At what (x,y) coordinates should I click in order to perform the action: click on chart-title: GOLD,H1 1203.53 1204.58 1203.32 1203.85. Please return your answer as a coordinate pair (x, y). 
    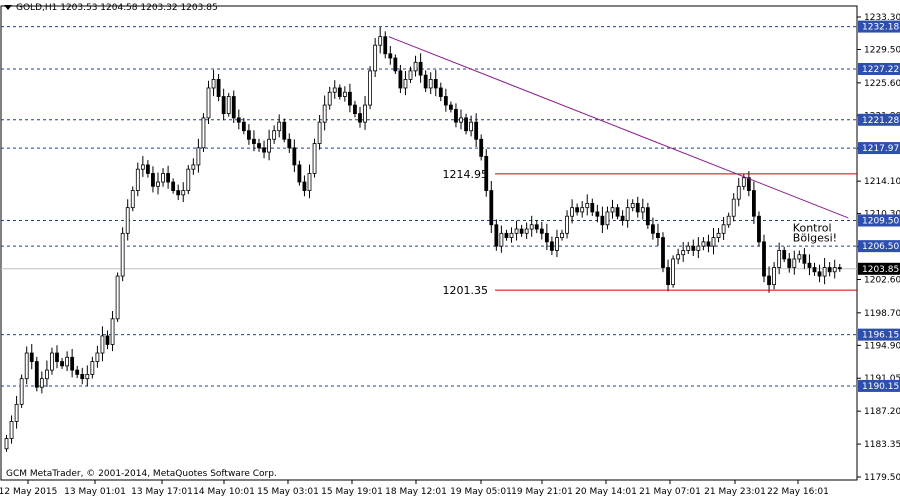
    Looking at the image, I should click on (111, 8).